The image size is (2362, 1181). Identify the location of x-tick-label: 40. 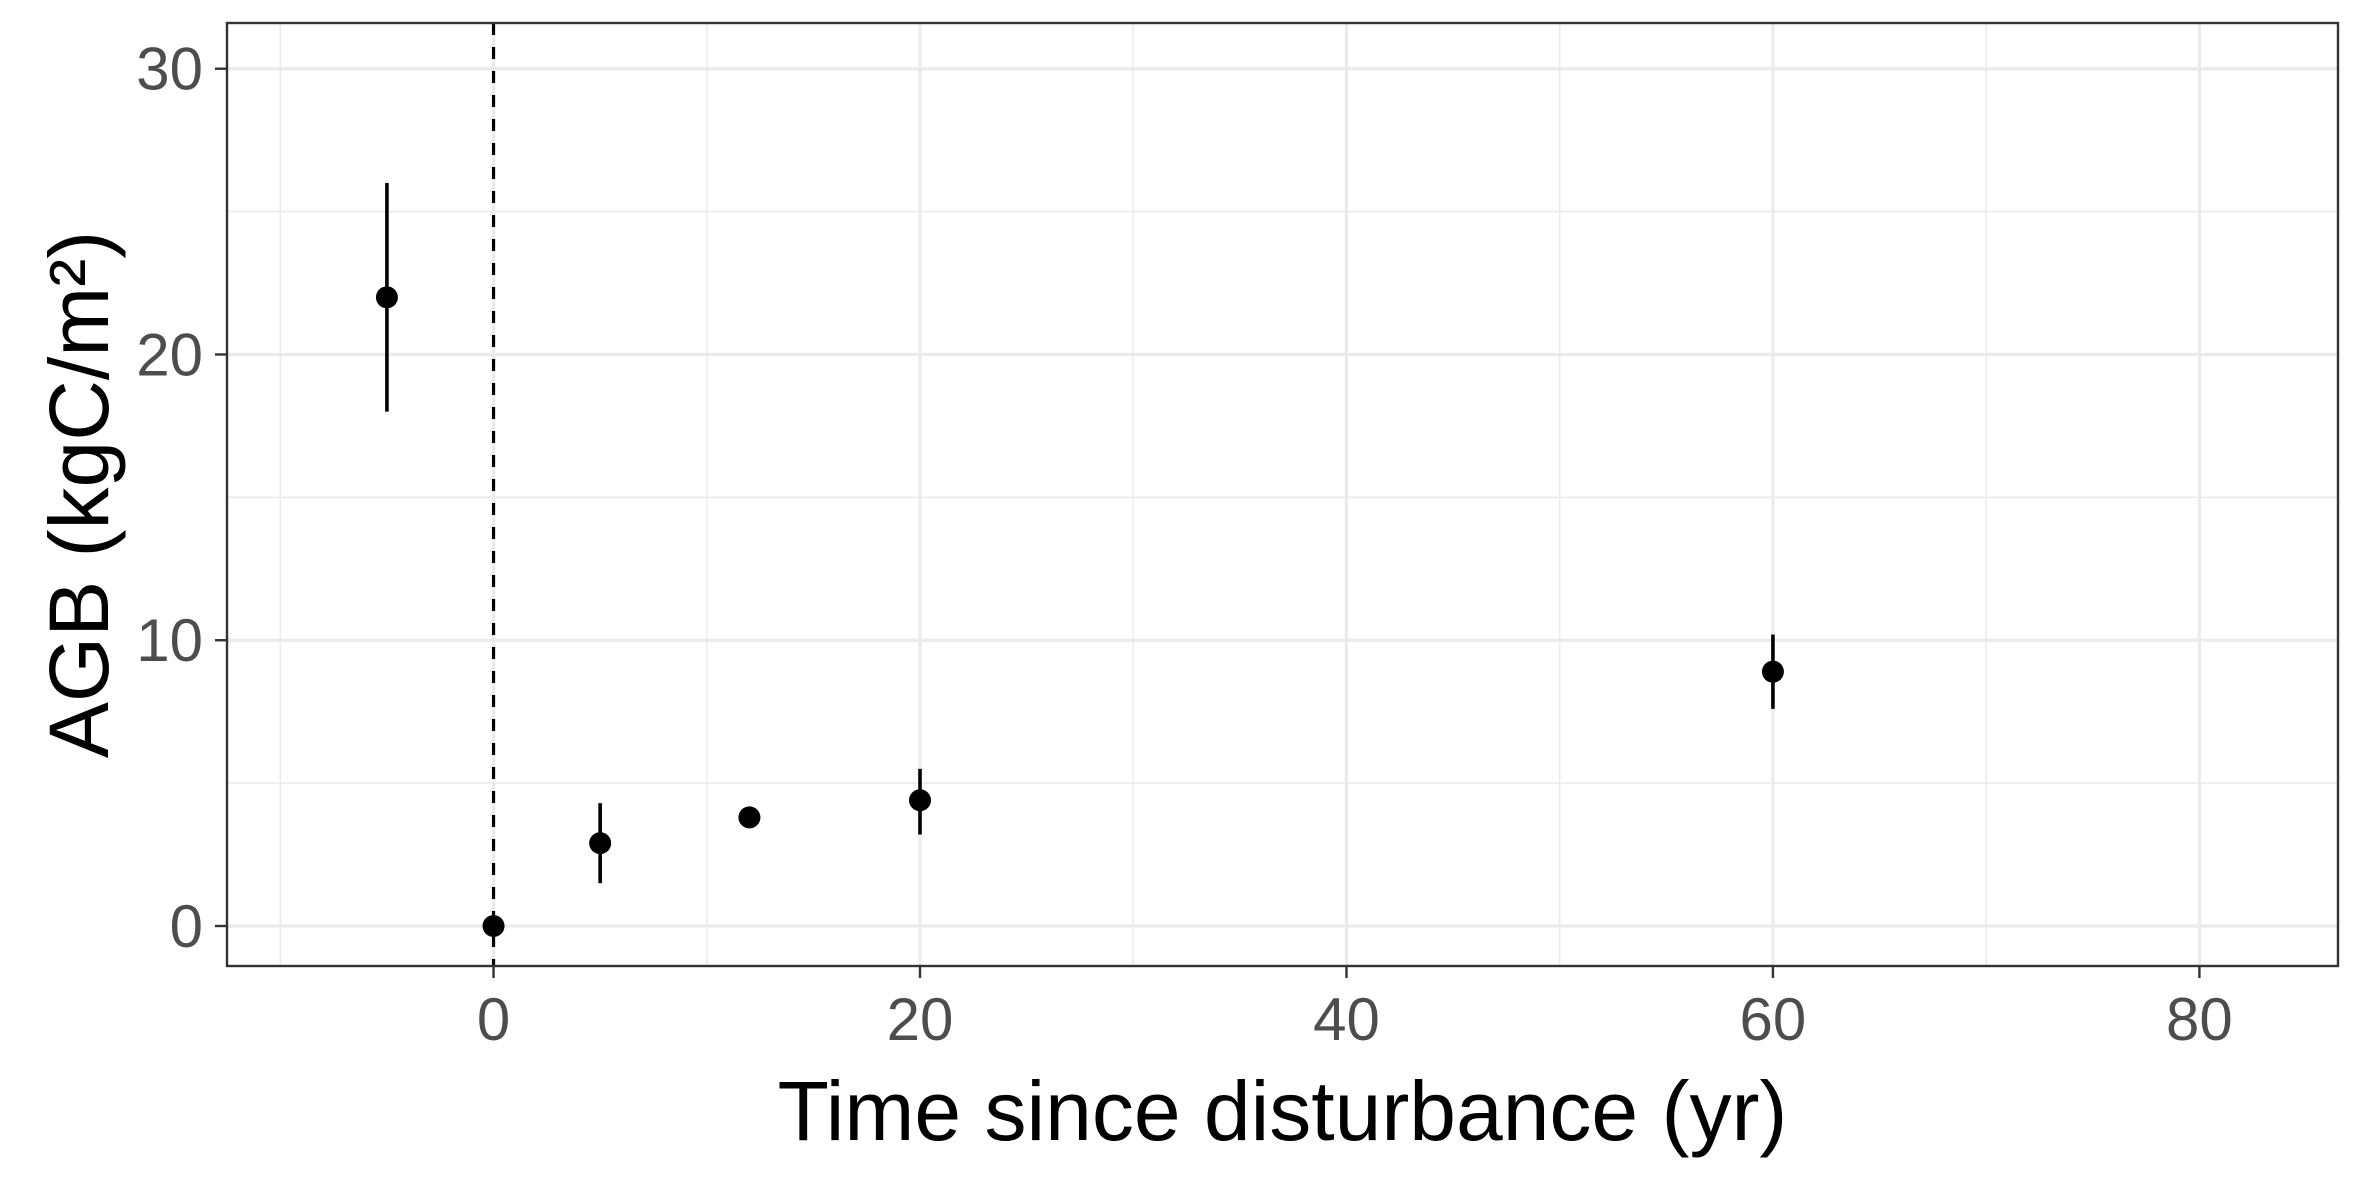
(1346, 1019).